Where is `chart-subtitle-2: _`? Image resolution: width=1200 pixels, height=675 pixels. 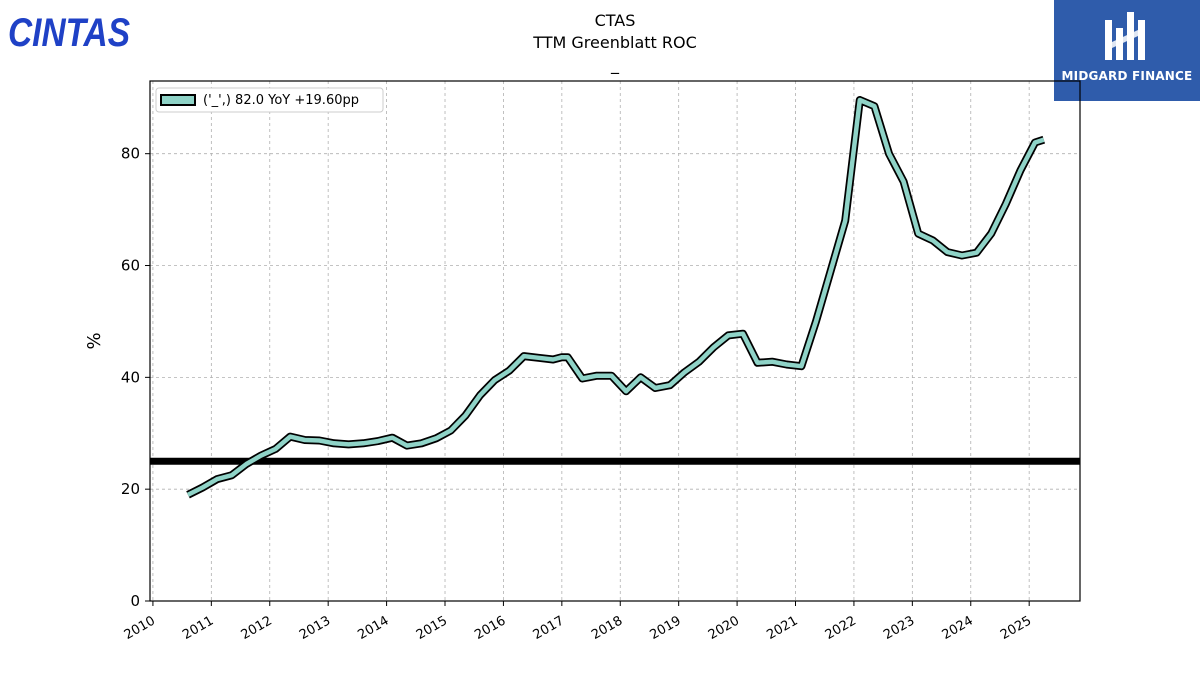 chart-subtitle-2: _ is located at coordinates (615, 65).